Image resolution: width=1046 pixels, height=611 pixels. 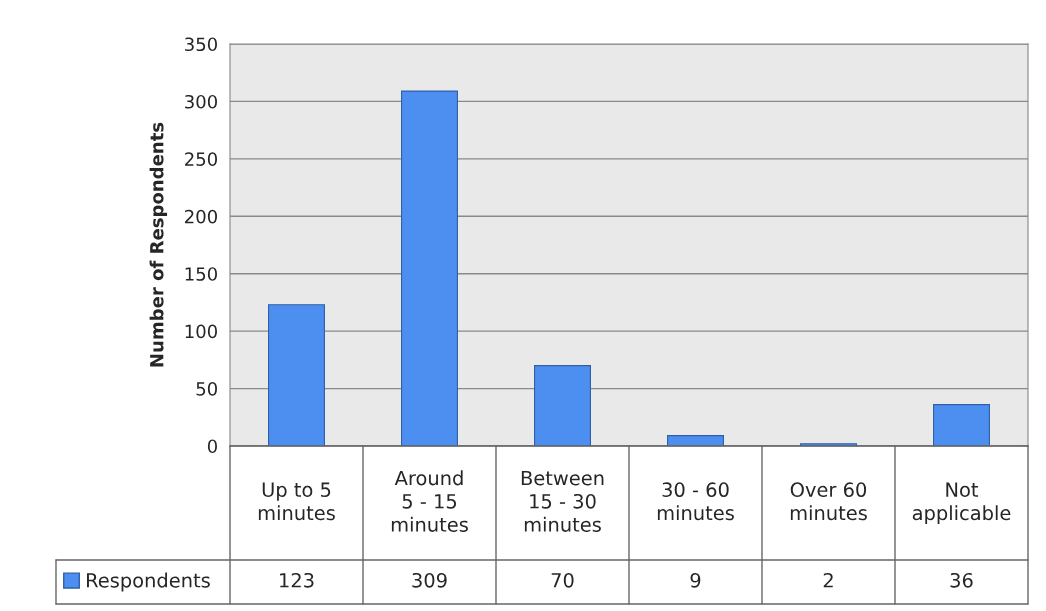 I want to click on x-tick-label: Over 60 minutes, so click(x=828, y=501).